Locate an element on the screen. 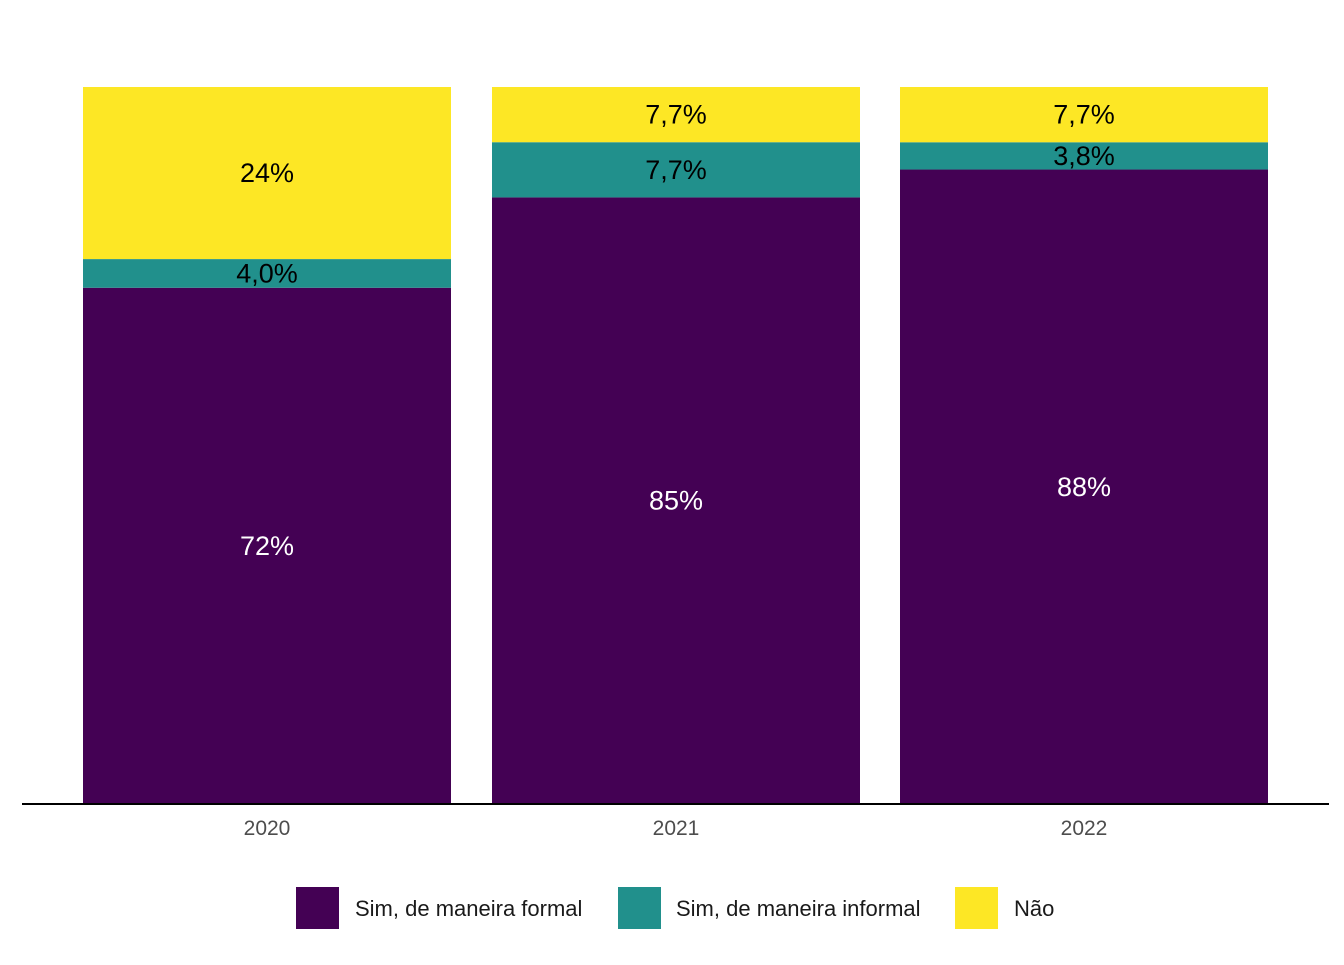 The image size is (1344, 965). bar-segment-2022-sim-de-maneira-informal is located at coordinates (1084, 156).